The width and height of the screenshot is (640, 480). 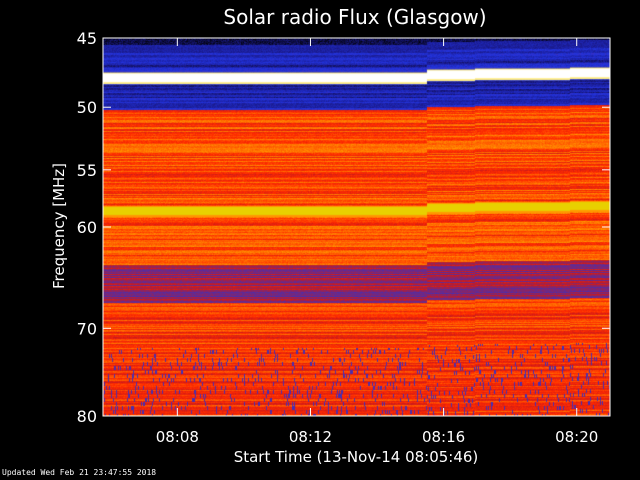 I want to click on y-axis-label: Frequency [MHz], so click(x=59, y=226).